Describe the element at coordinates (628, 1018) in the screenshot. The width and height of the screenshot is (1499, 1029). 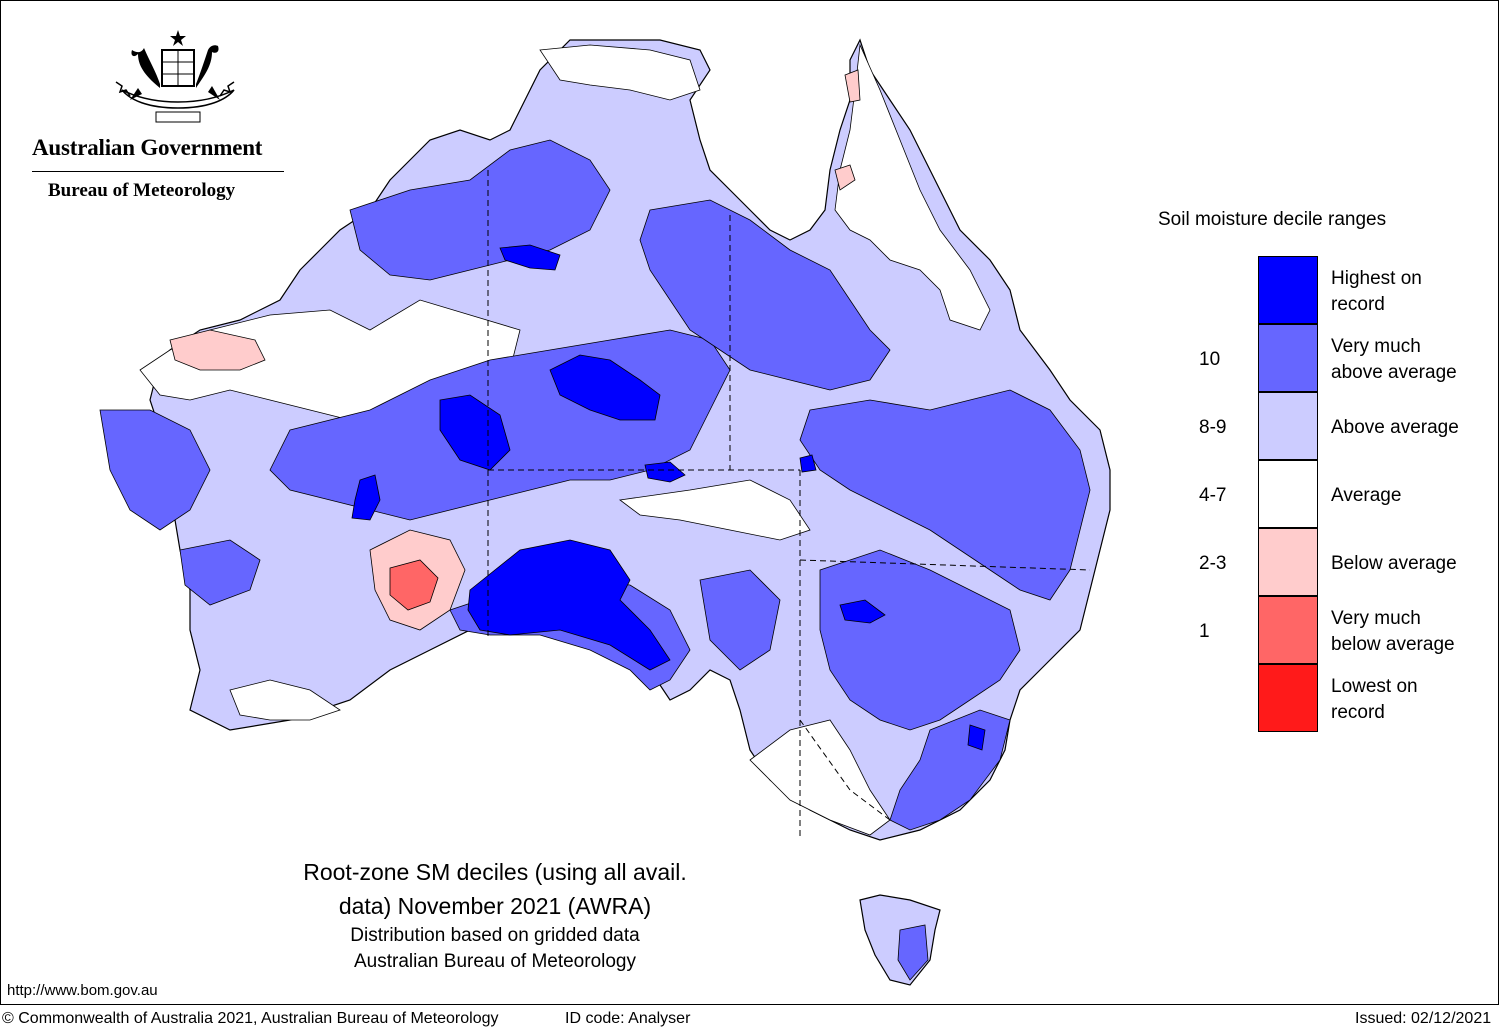
I see `id-code-text: ID code: Analyser` at that location.